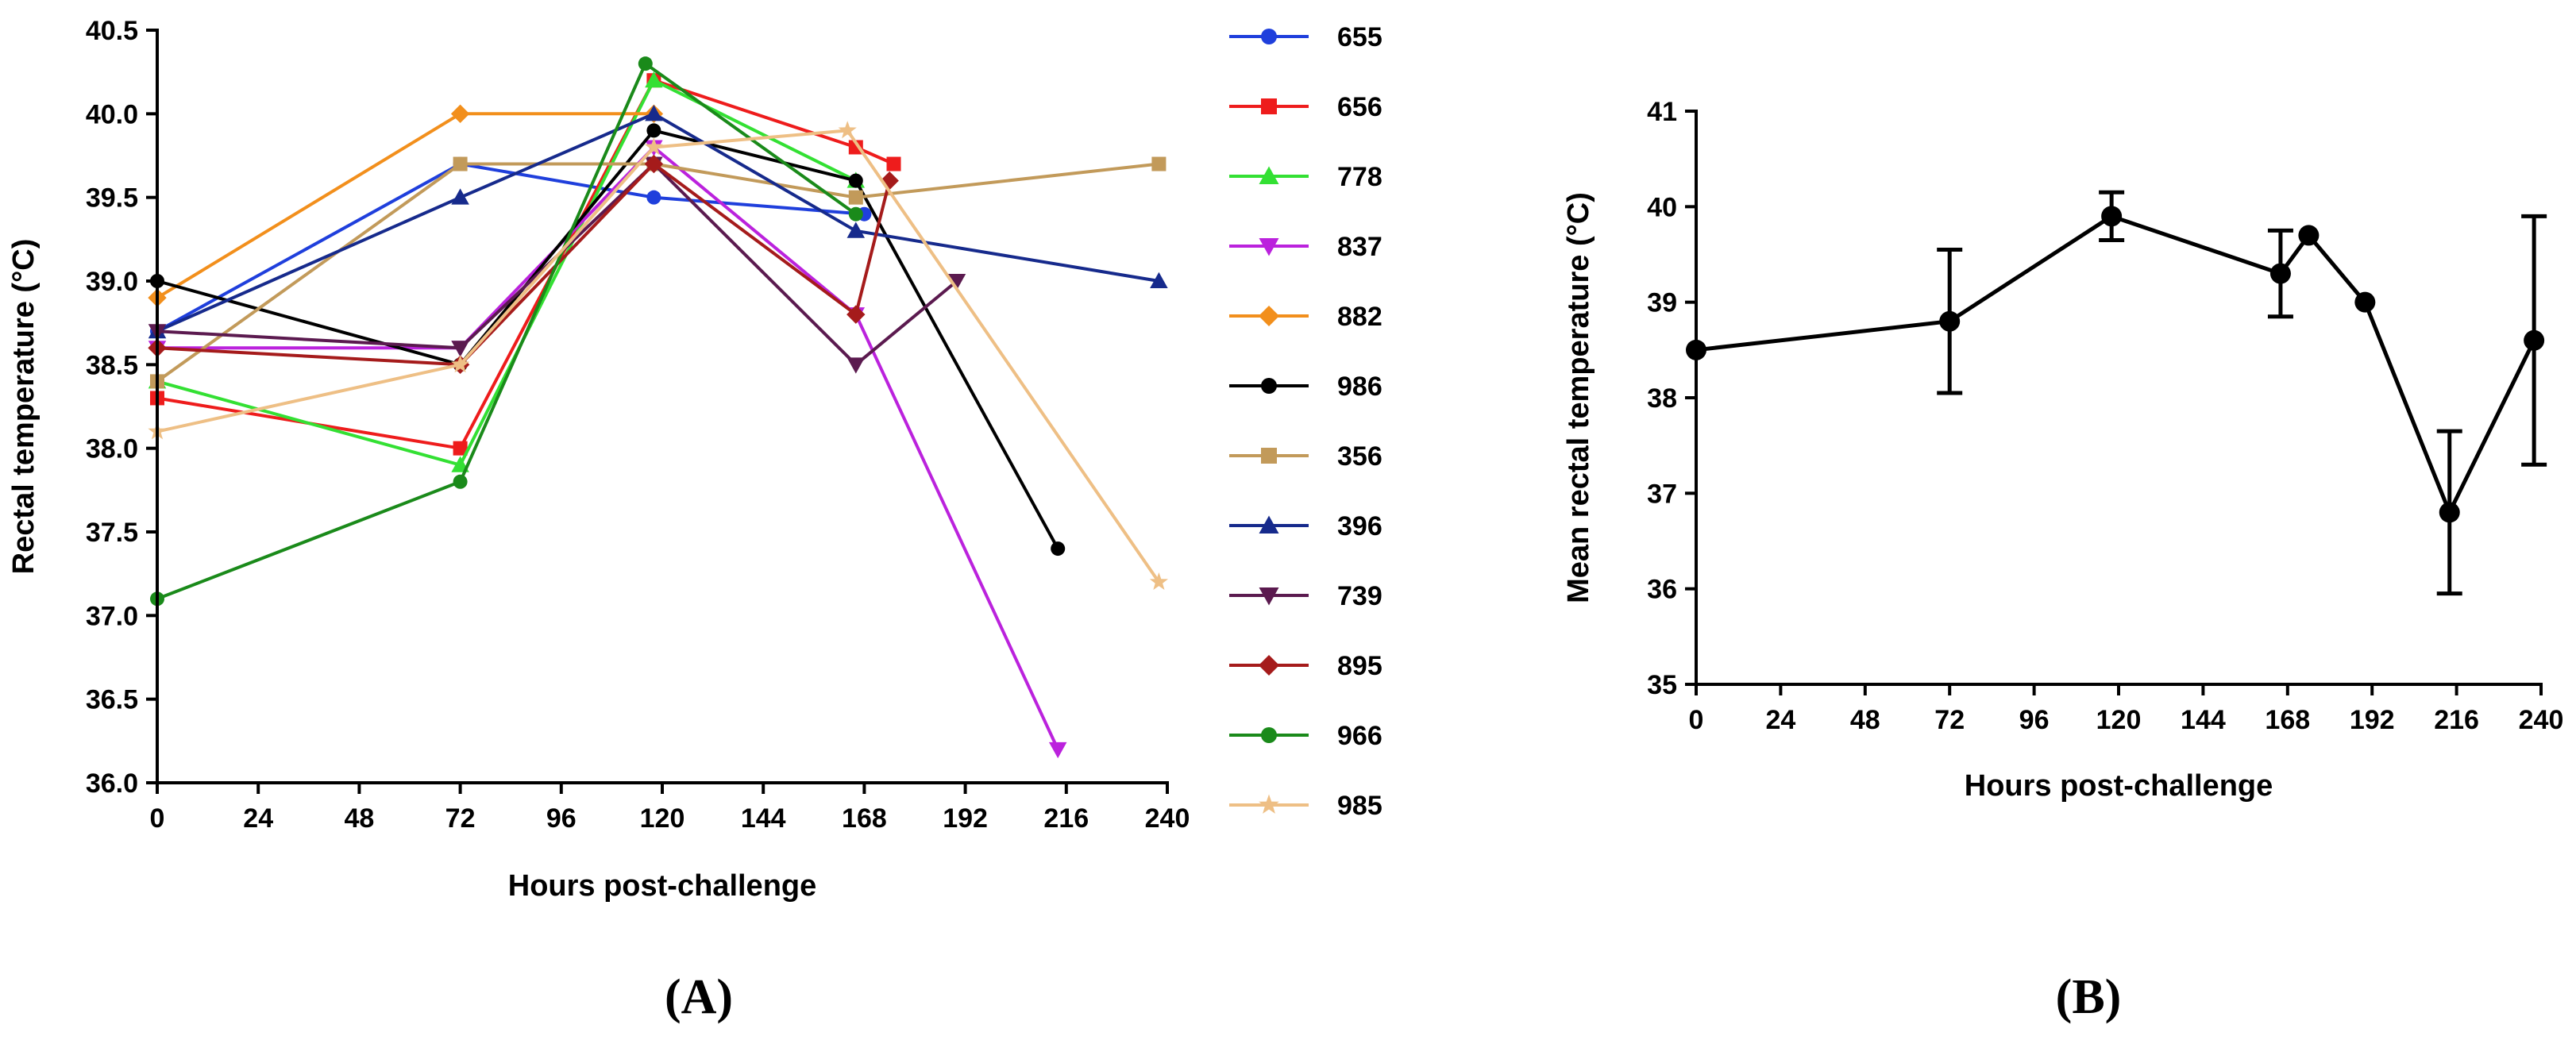 The image size is (2576, 1040). What do you see at coordinates (112, 700) in the screenshot?
I see `a-y-tick-label: 36.5` at bounding box center [112, 700].